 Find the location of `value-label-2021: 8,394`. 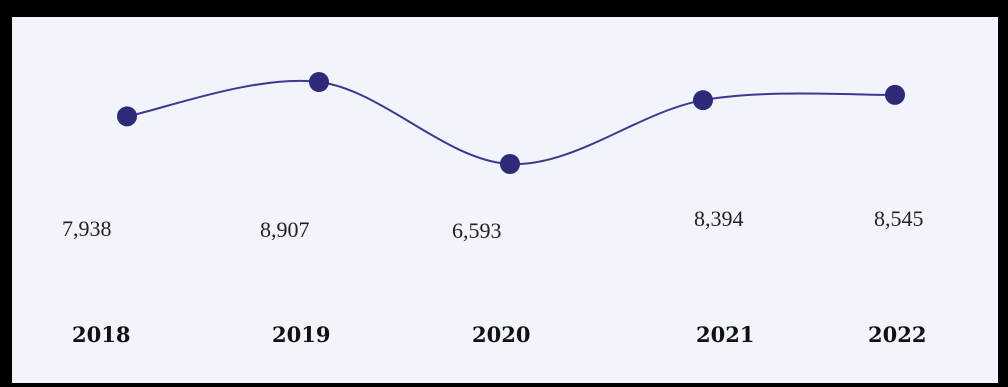

value-label-2021: 8,394 is located at coordinates (719, 218).